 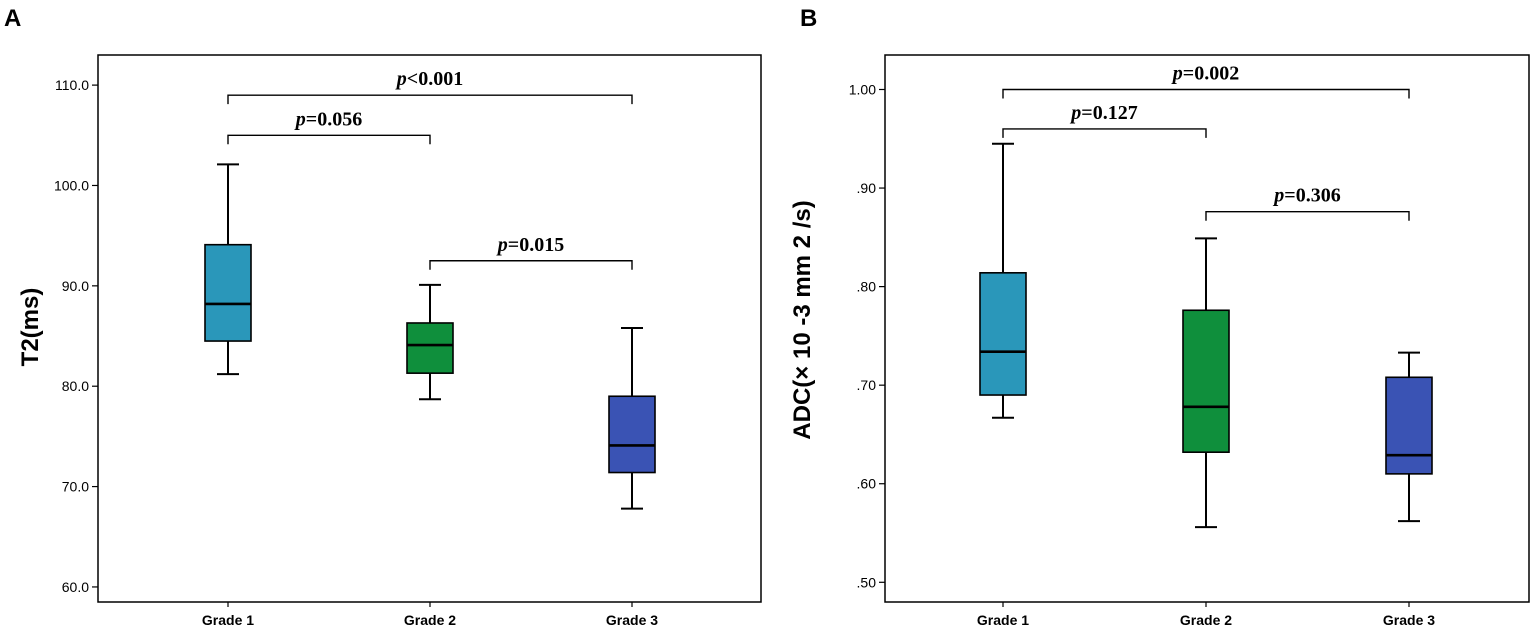 What do you see at coordinates (75, 587) in the screenshot?
I see `panel-a-y-tick-label: 60.0` at bounding box center [75, 587].